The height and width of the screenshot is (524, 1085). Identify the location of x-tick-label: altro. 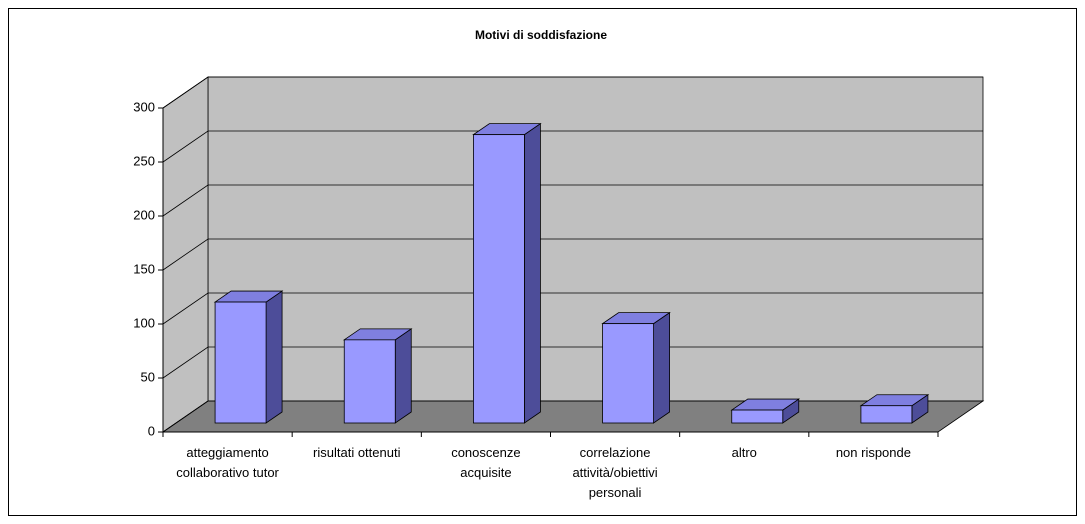
(744, 452).